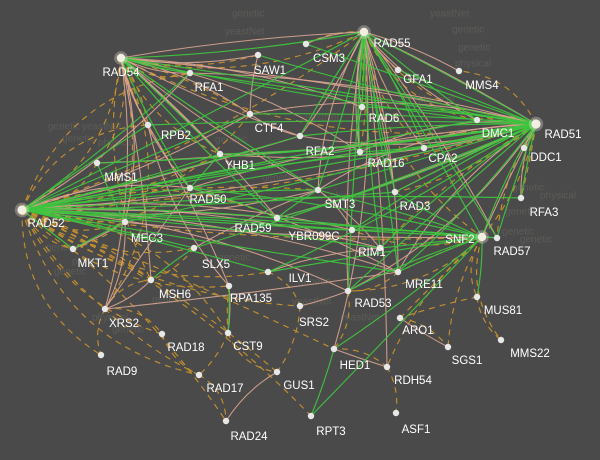 The image size is (600, 460). I want to click on node-label: RDH54, so click(413, 381).